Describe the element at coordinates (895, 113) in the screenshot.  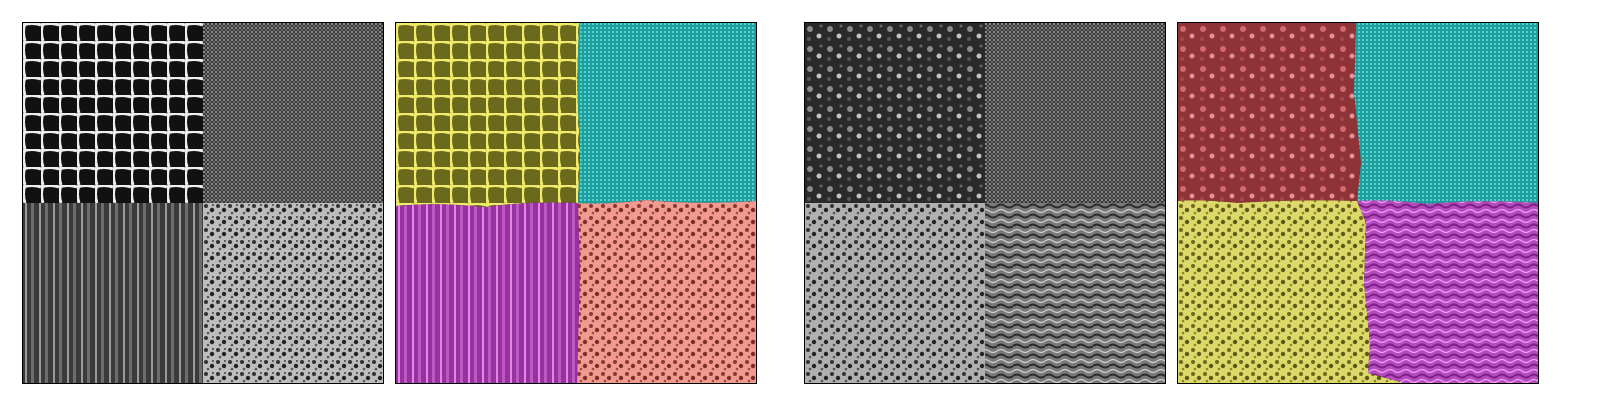
I see `texture-blotchy` at that location.